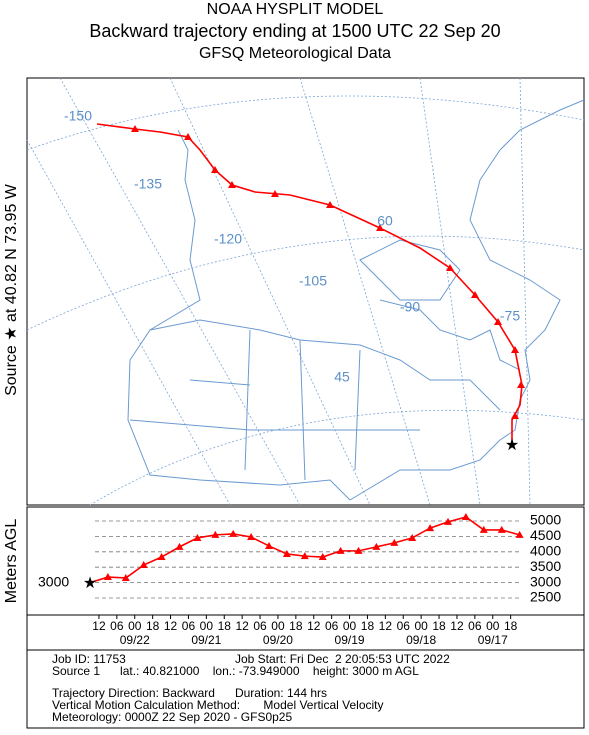 The image size is (589, 735). I want to click on y-tick-label: 2500, so click(545, 597).